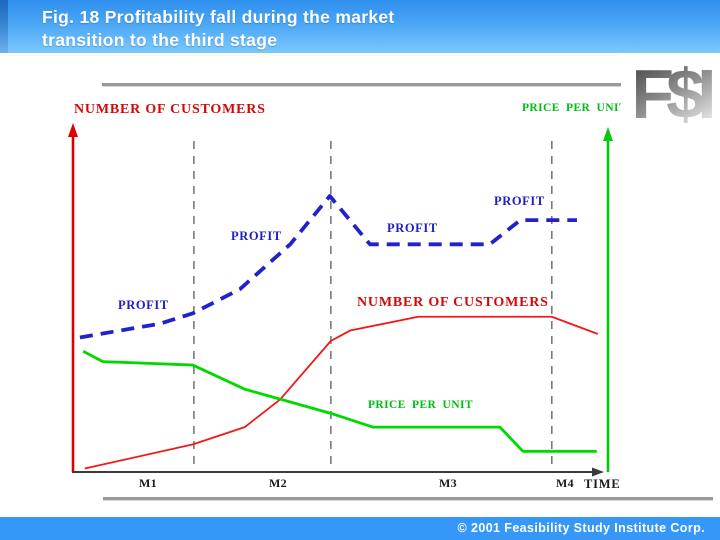 The width and height of the screenshot is (720, 540). What do you see at coordinates (412, 228) in the screenshot?
I see `profit-curve-label-3: PROFIT` at bounding box center [412, 228].